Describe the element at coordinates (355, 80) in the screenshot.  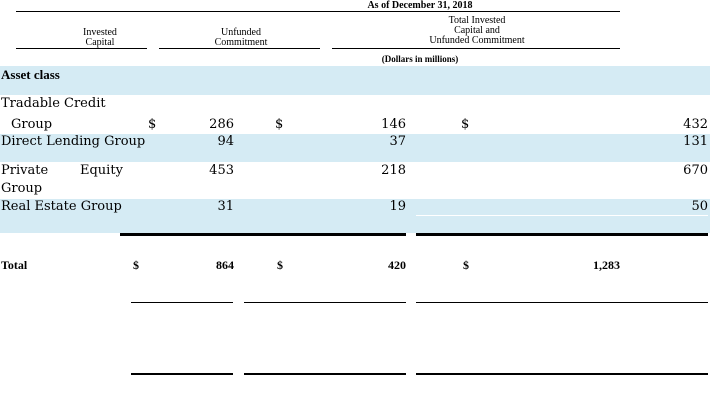
I see `section-band` at that location.